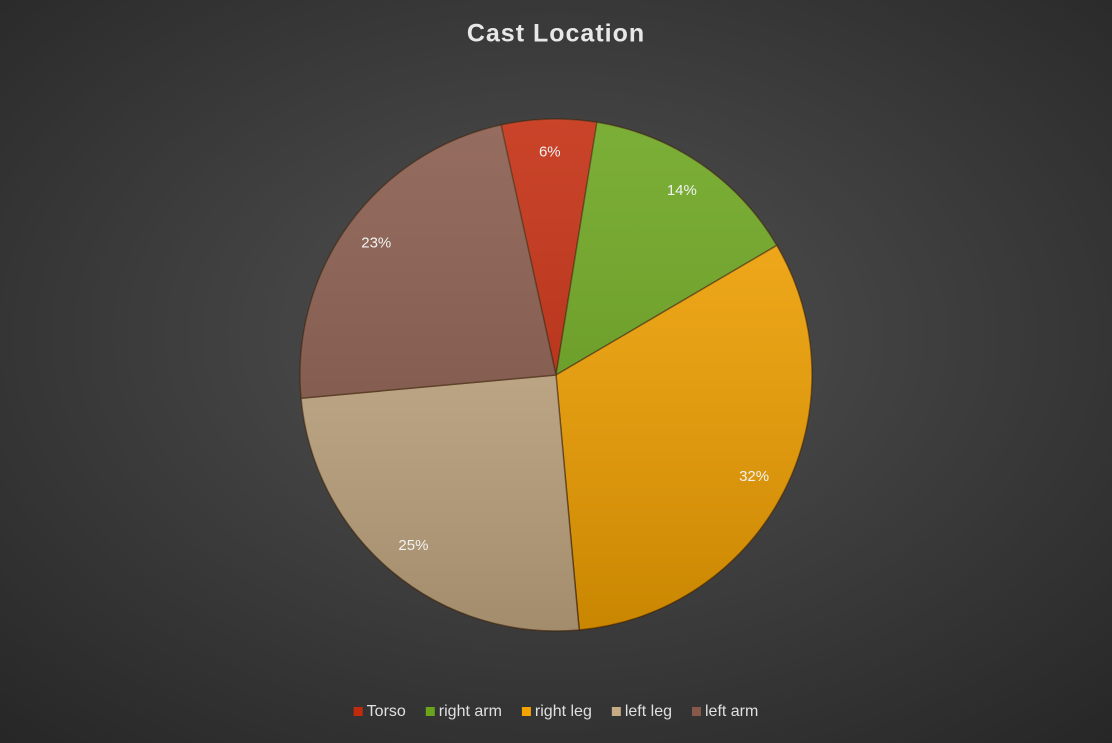  What do you see at coordinates (682, 190) in the screenshot?
I see `data-label: 14%` at bounding box center [682, 190].